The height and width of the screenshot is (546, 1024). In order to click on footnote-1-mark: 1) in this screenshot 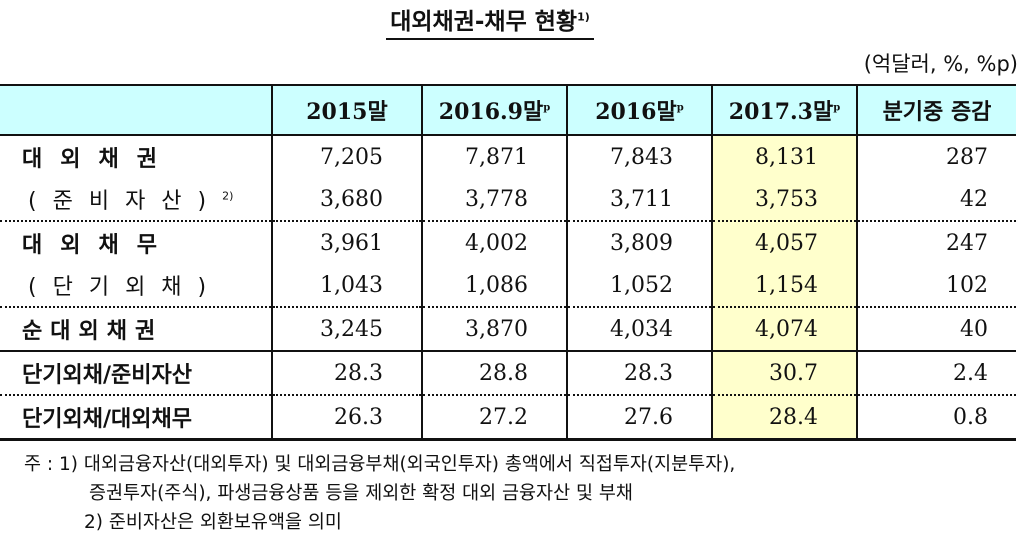, I will do `click(69, 464)`.